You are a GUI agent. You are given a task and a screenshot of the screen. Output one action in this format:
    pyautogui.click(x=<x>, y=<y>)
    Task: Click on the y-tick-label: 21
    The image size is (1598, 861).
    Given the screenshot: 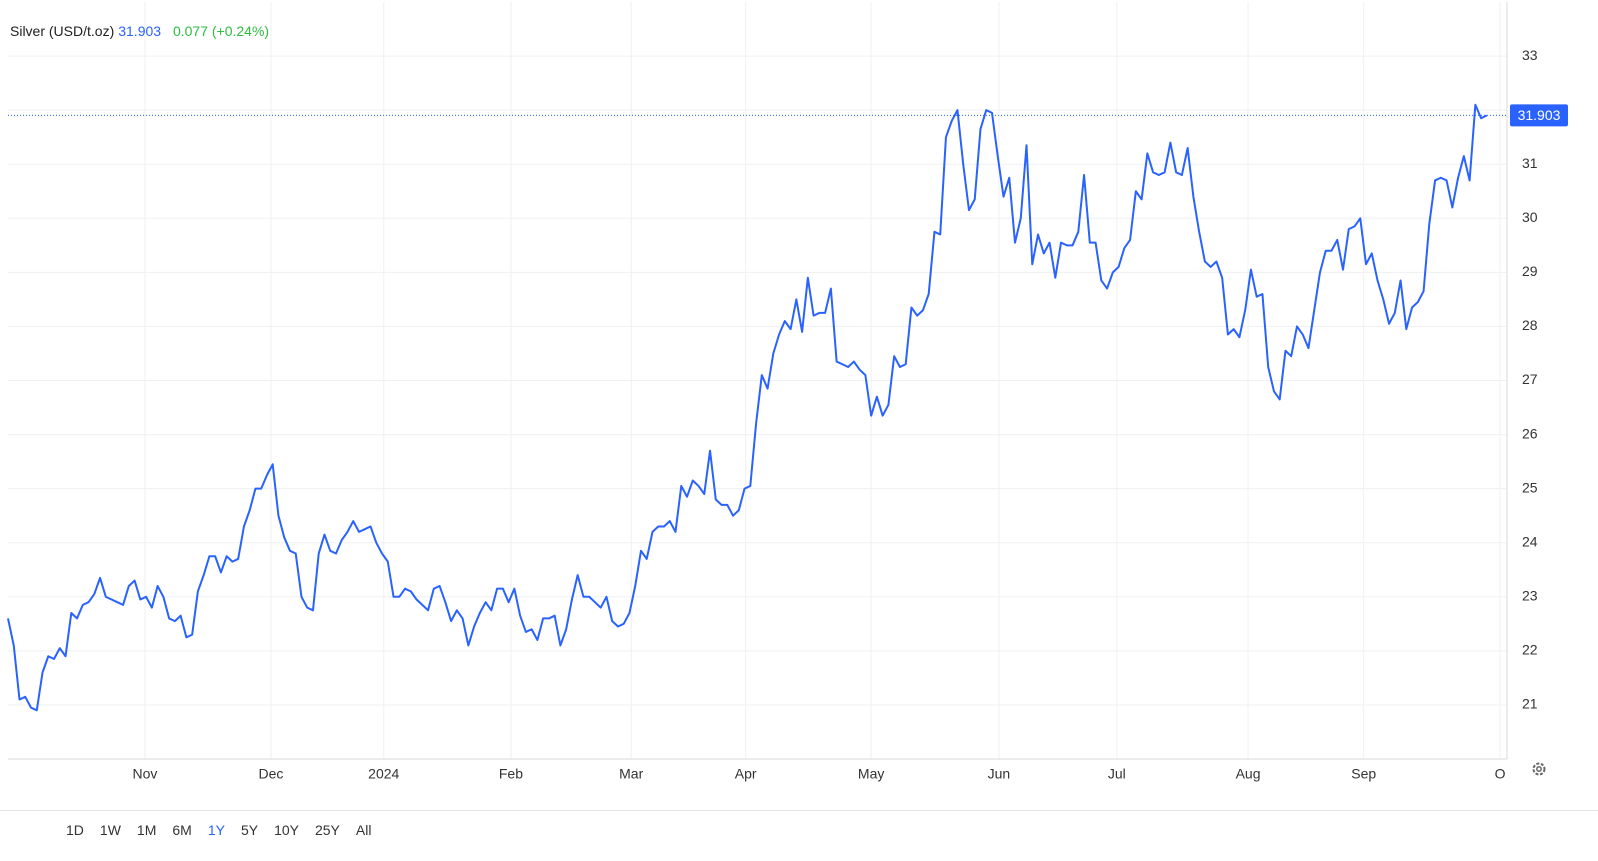 What is the action you would take?
    pyautogui.click(x=1530, y=704)
    